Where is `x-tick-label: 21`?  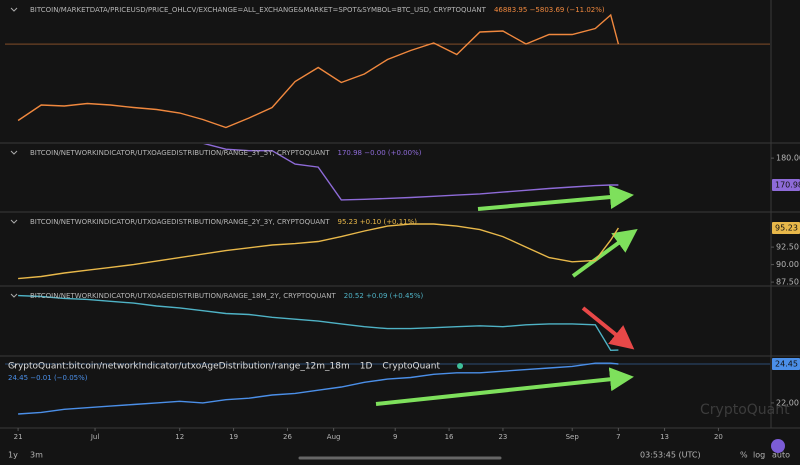 x-tick-label: 21 is located at coordinates (18, 437).